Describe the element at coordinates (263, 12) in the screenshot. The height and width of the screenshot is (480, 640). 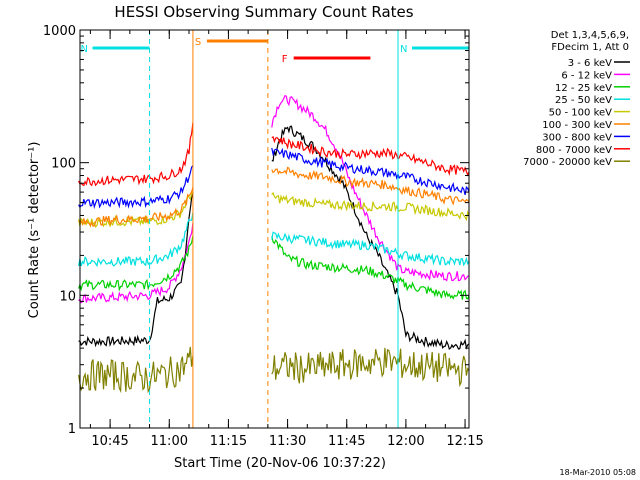
I see `chart-title: HESSI Observing Summary Count Rates` at that location.